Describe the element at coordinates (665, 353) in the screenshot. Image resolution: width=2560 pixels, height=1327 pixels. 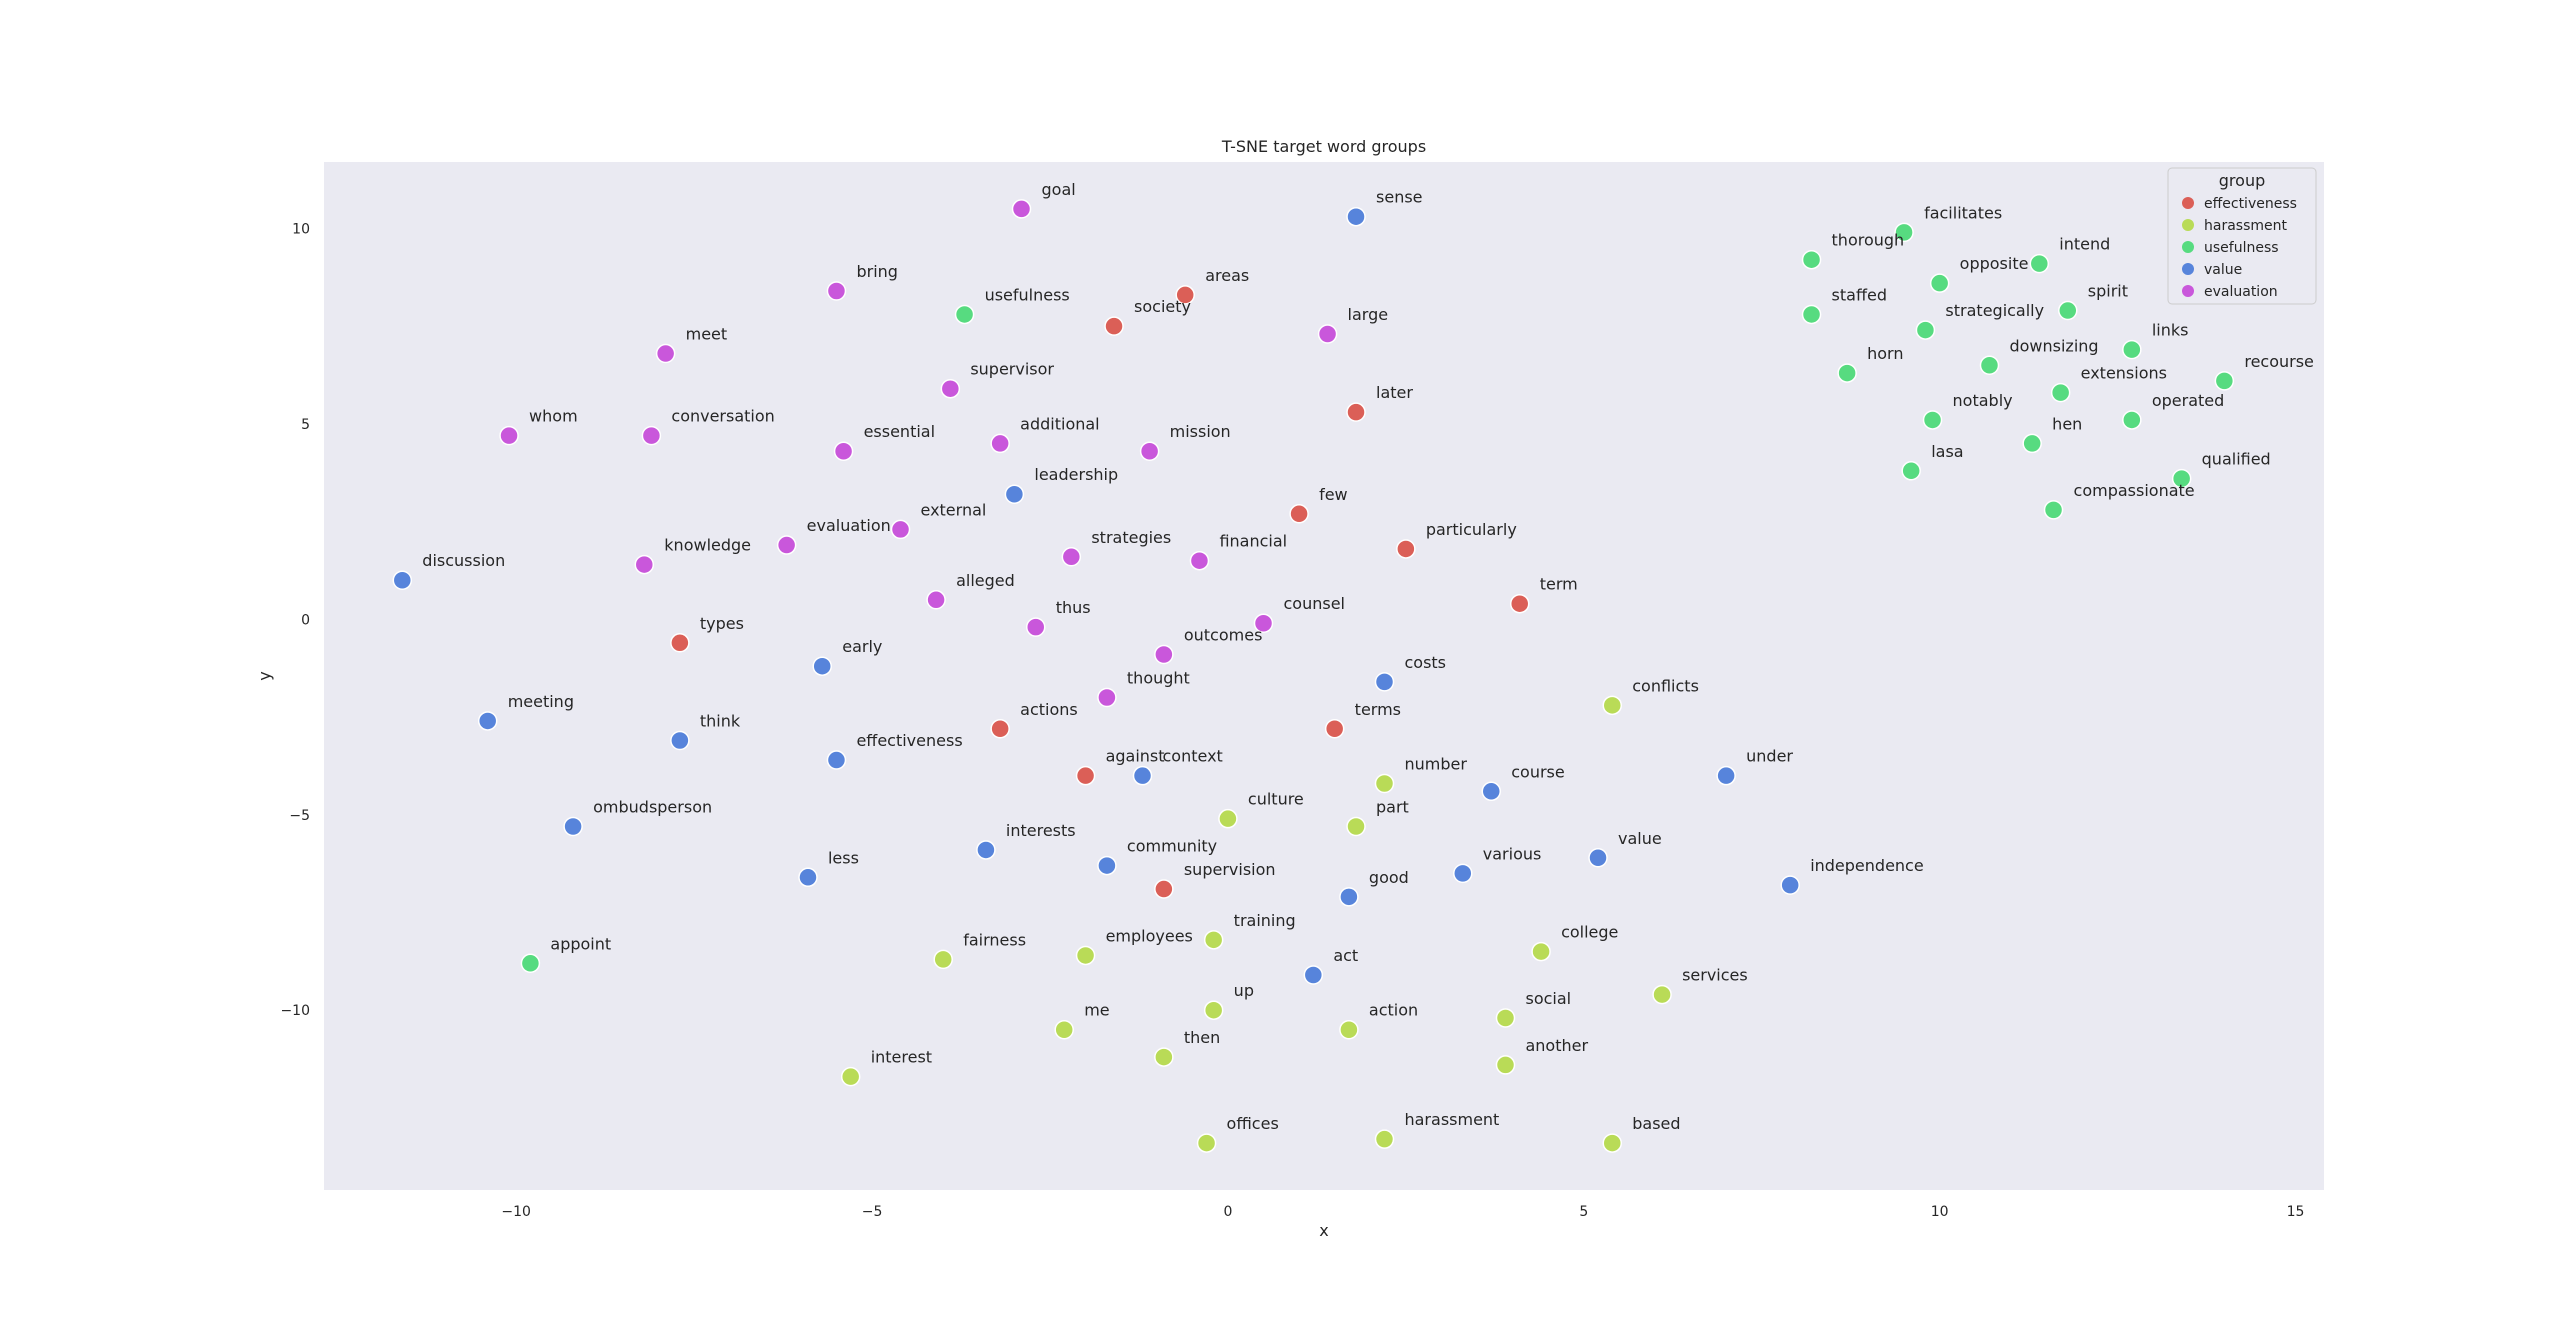
I see `point-meet` at that location.